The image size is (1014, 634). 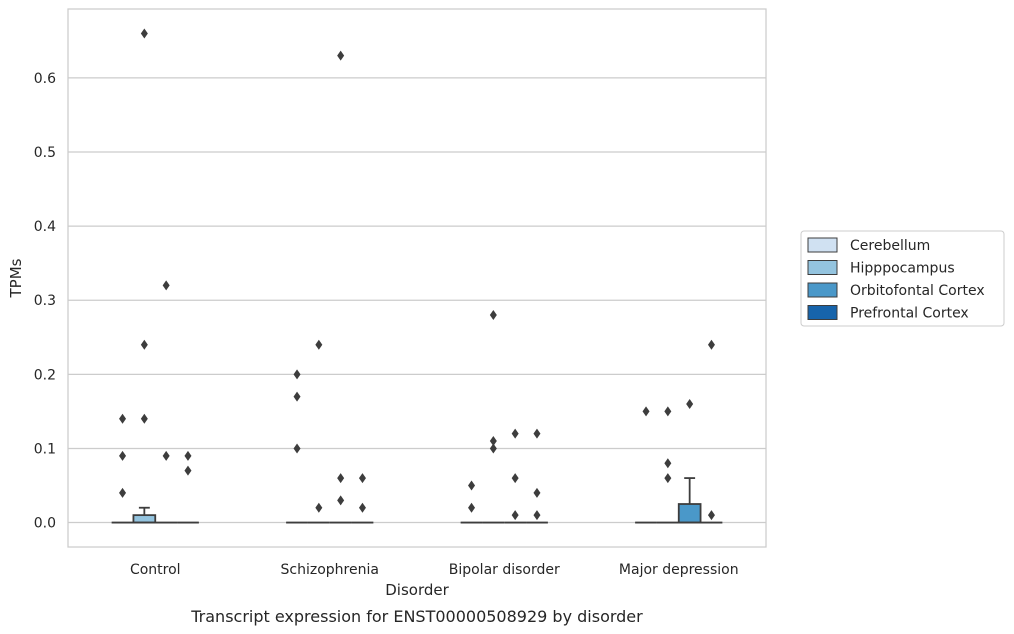 What do you see at coordinates (45, 227) in the screenshot?
I see `y-tick-label: 0.4` at bounding box center [45, 227].